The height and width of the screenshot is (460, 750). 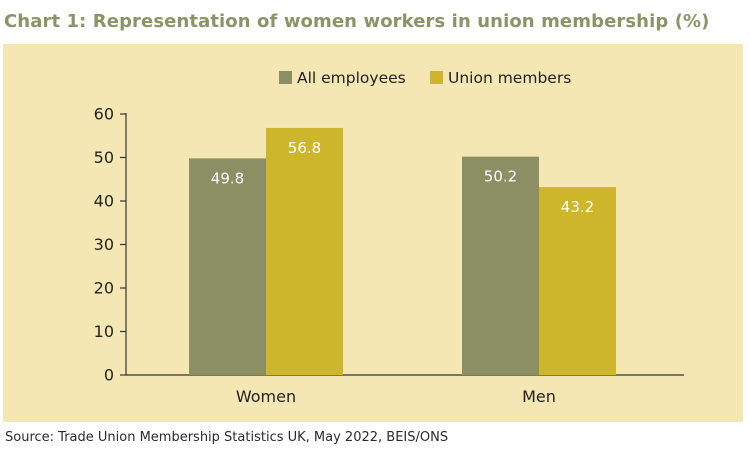 I want to click on category-label-men: Men, so click(x=539, y=396).